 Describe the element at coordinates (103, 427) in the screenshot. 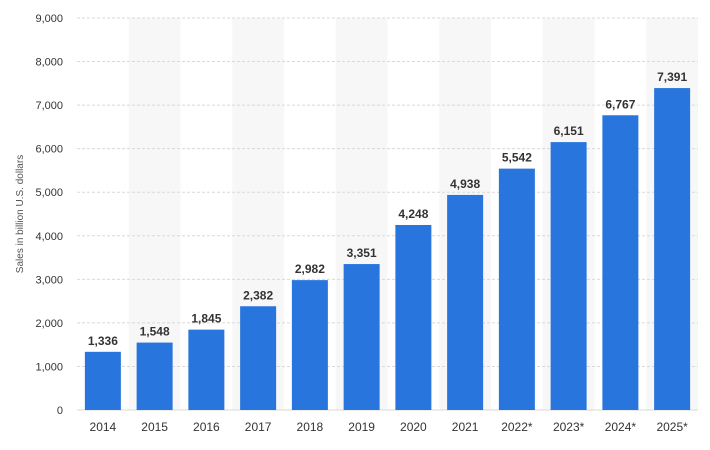

I see `x-tick-label: 2014` at that location.